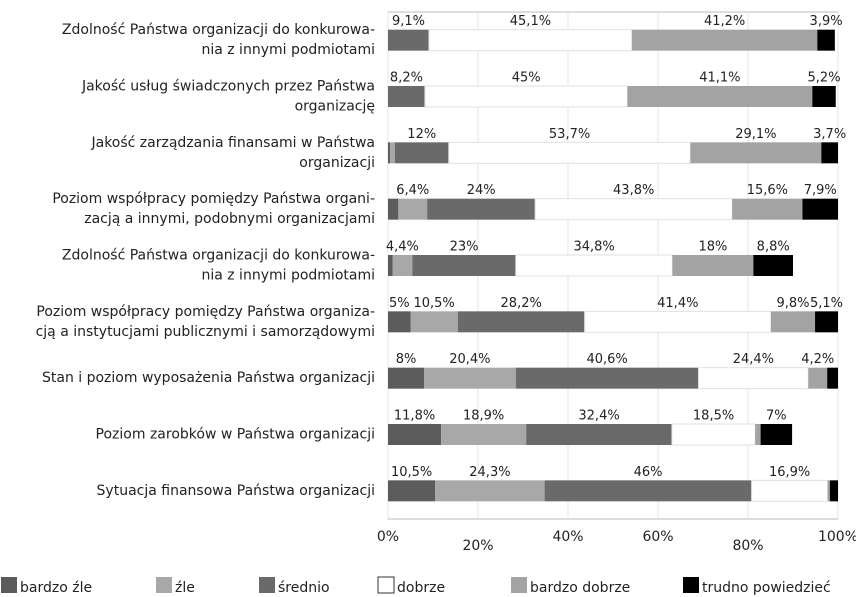  I want to click on value-label: 8,2%, so click(406, 78).